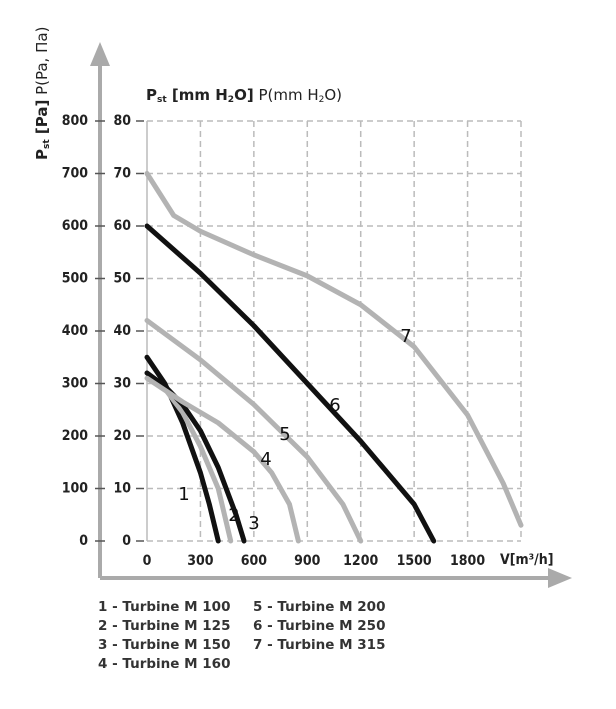 This screenshot has height=709, width=616. I want to click on legend-entry: 3 - Turbine M 150, so click(164, 645).